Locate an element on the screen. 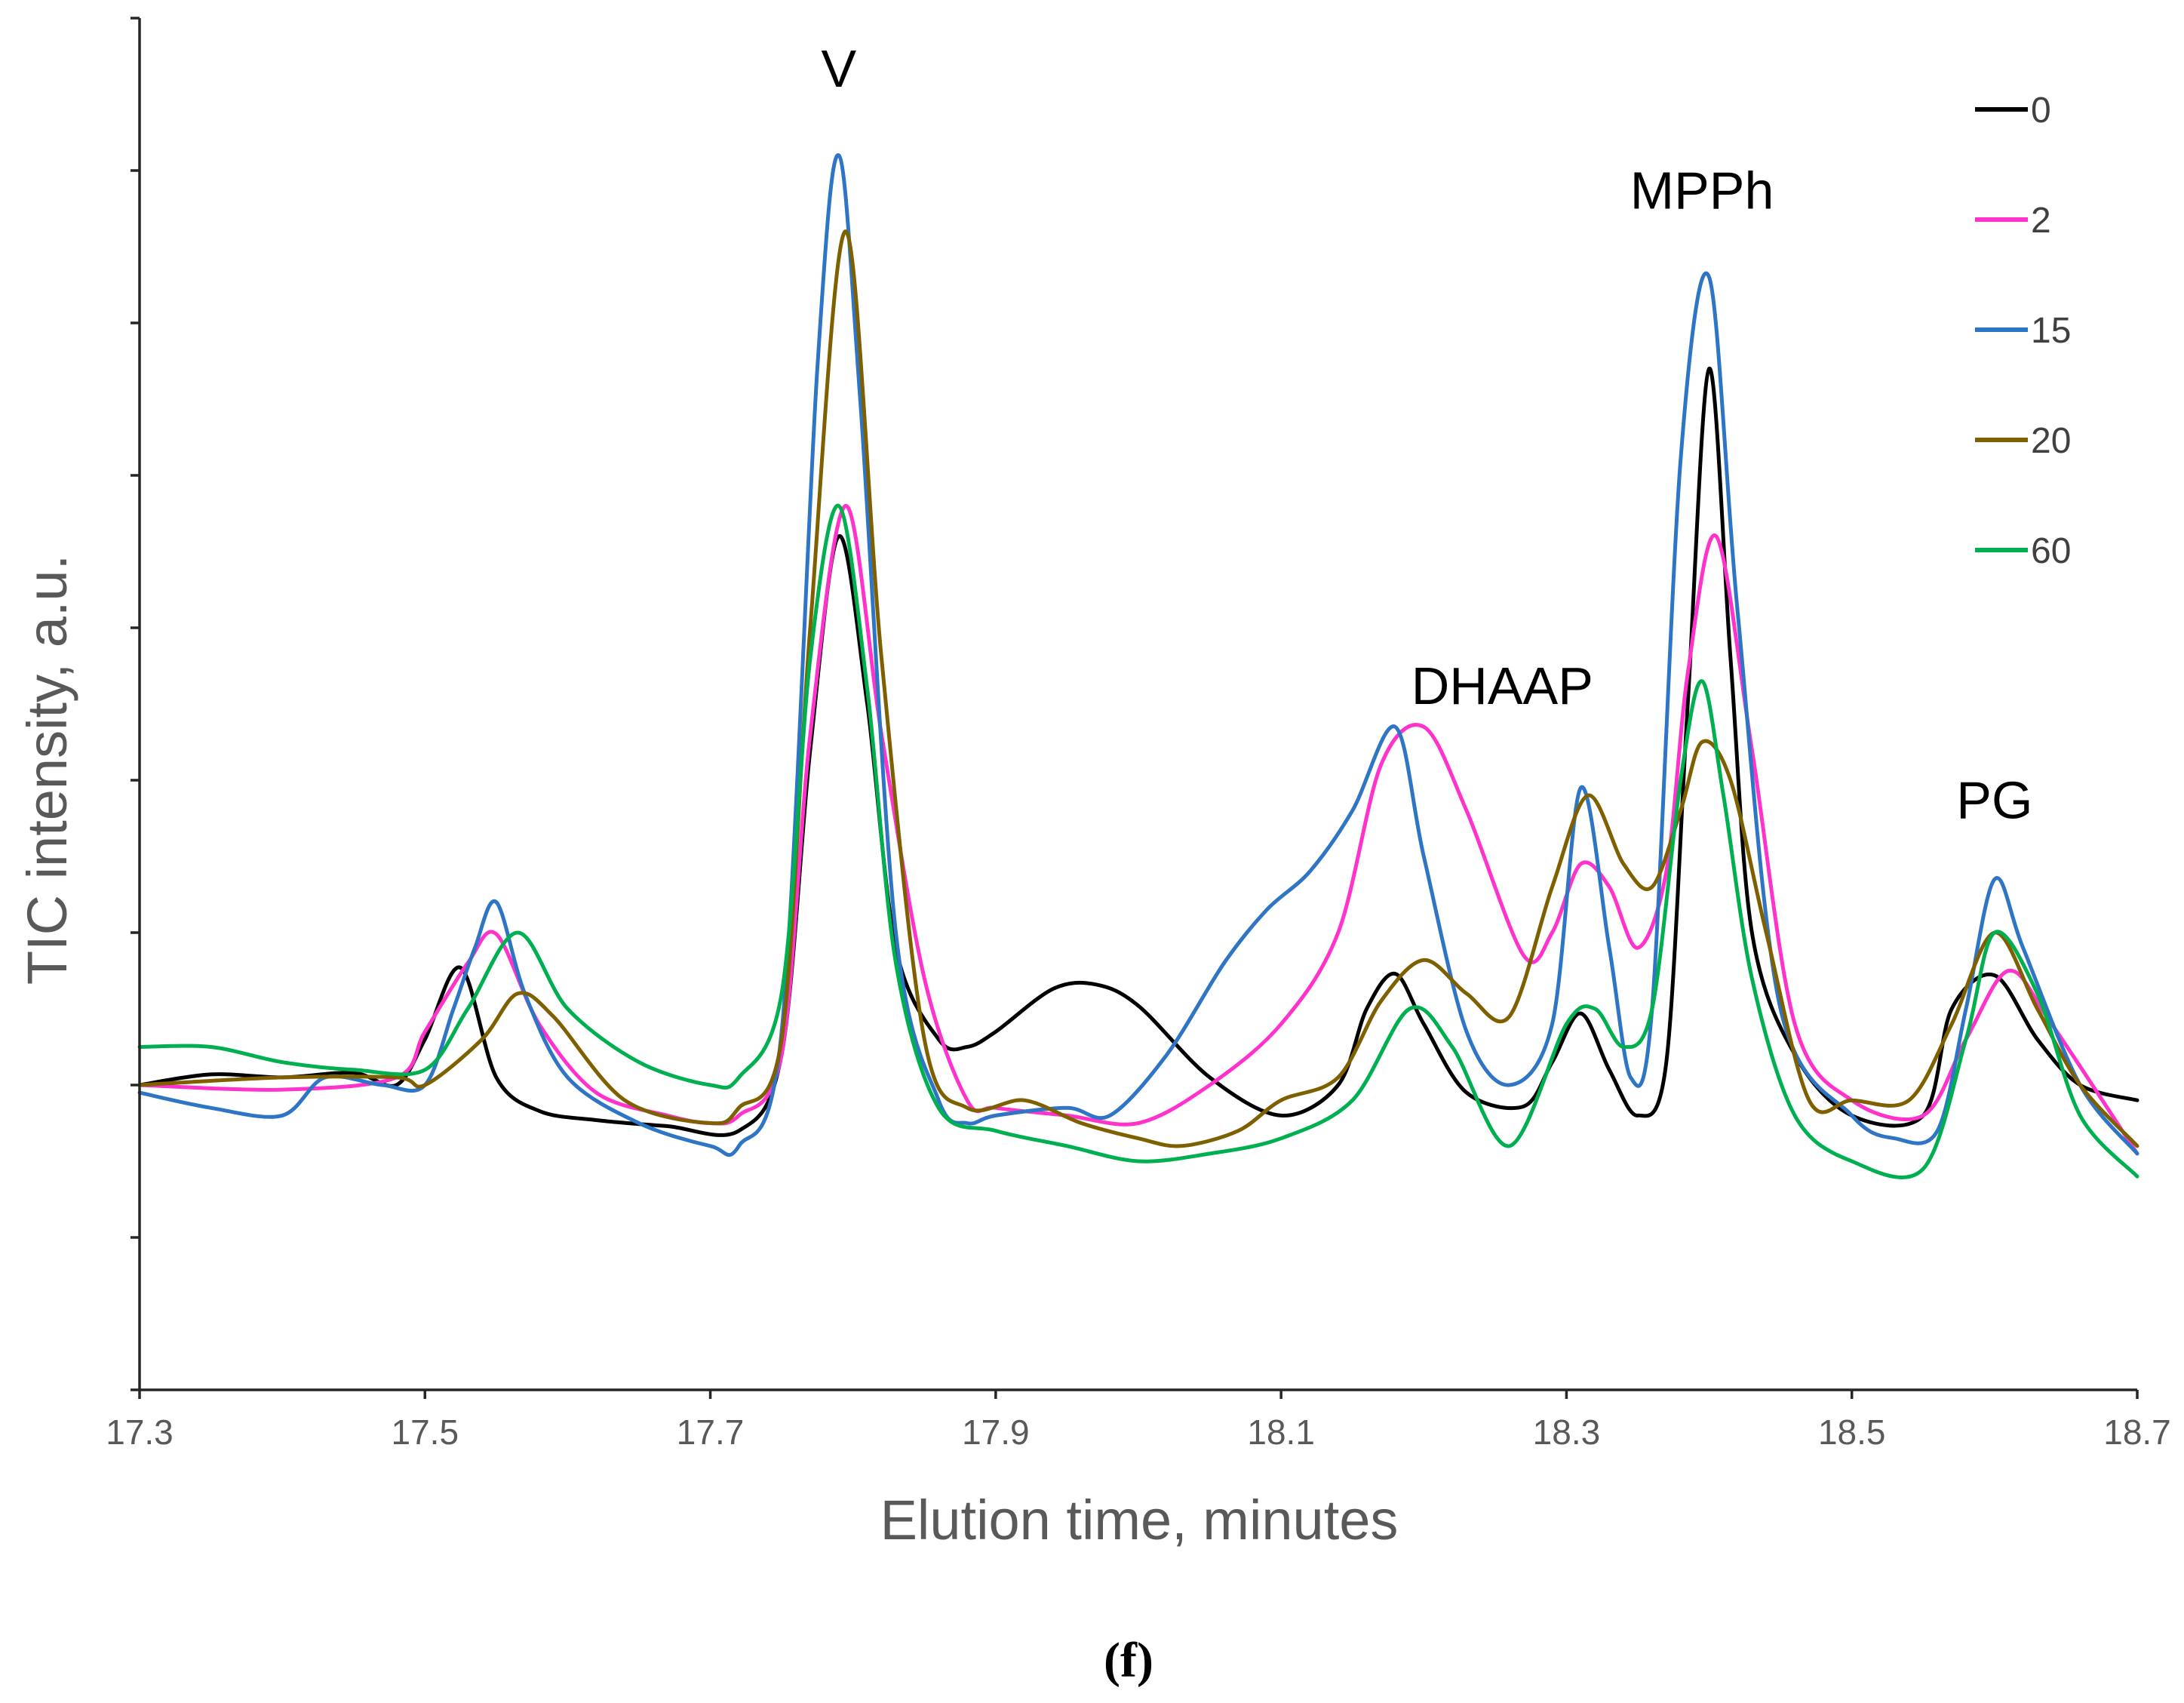 The height and width of the screenshot is (1703, 2184). peak-label-pg: PG is located at coordinates (1994, 800).